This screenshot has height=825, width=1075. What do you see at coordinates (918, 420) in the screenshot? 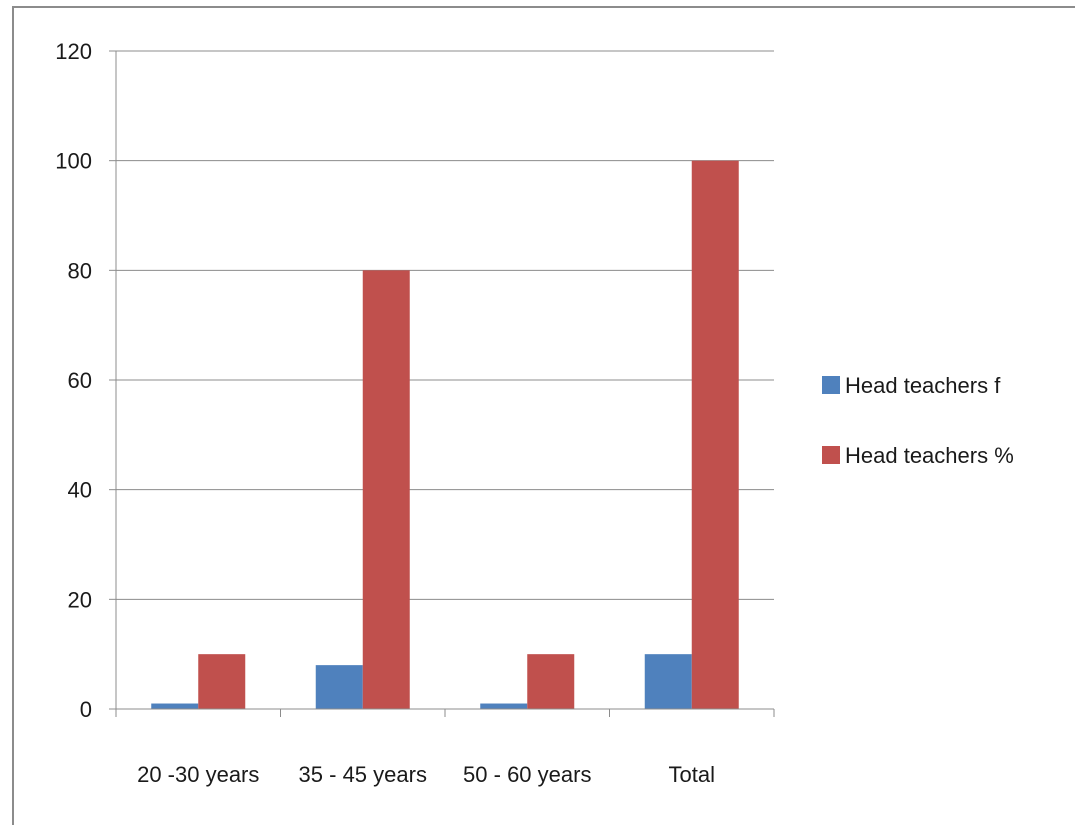
I see `legend: Head teachers f Head teachers %` at bounding box center [918, 420].